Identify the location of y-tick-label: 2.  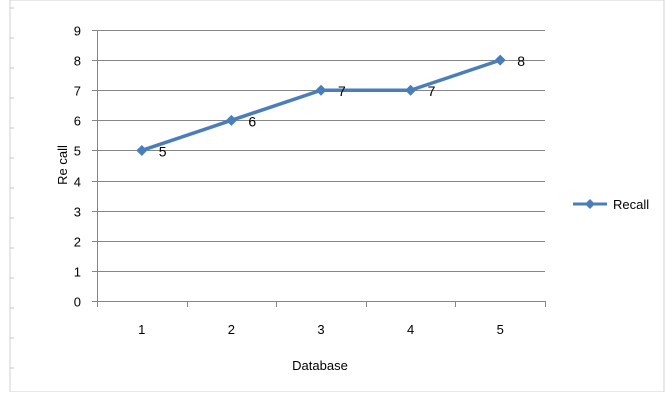
(77, 242).